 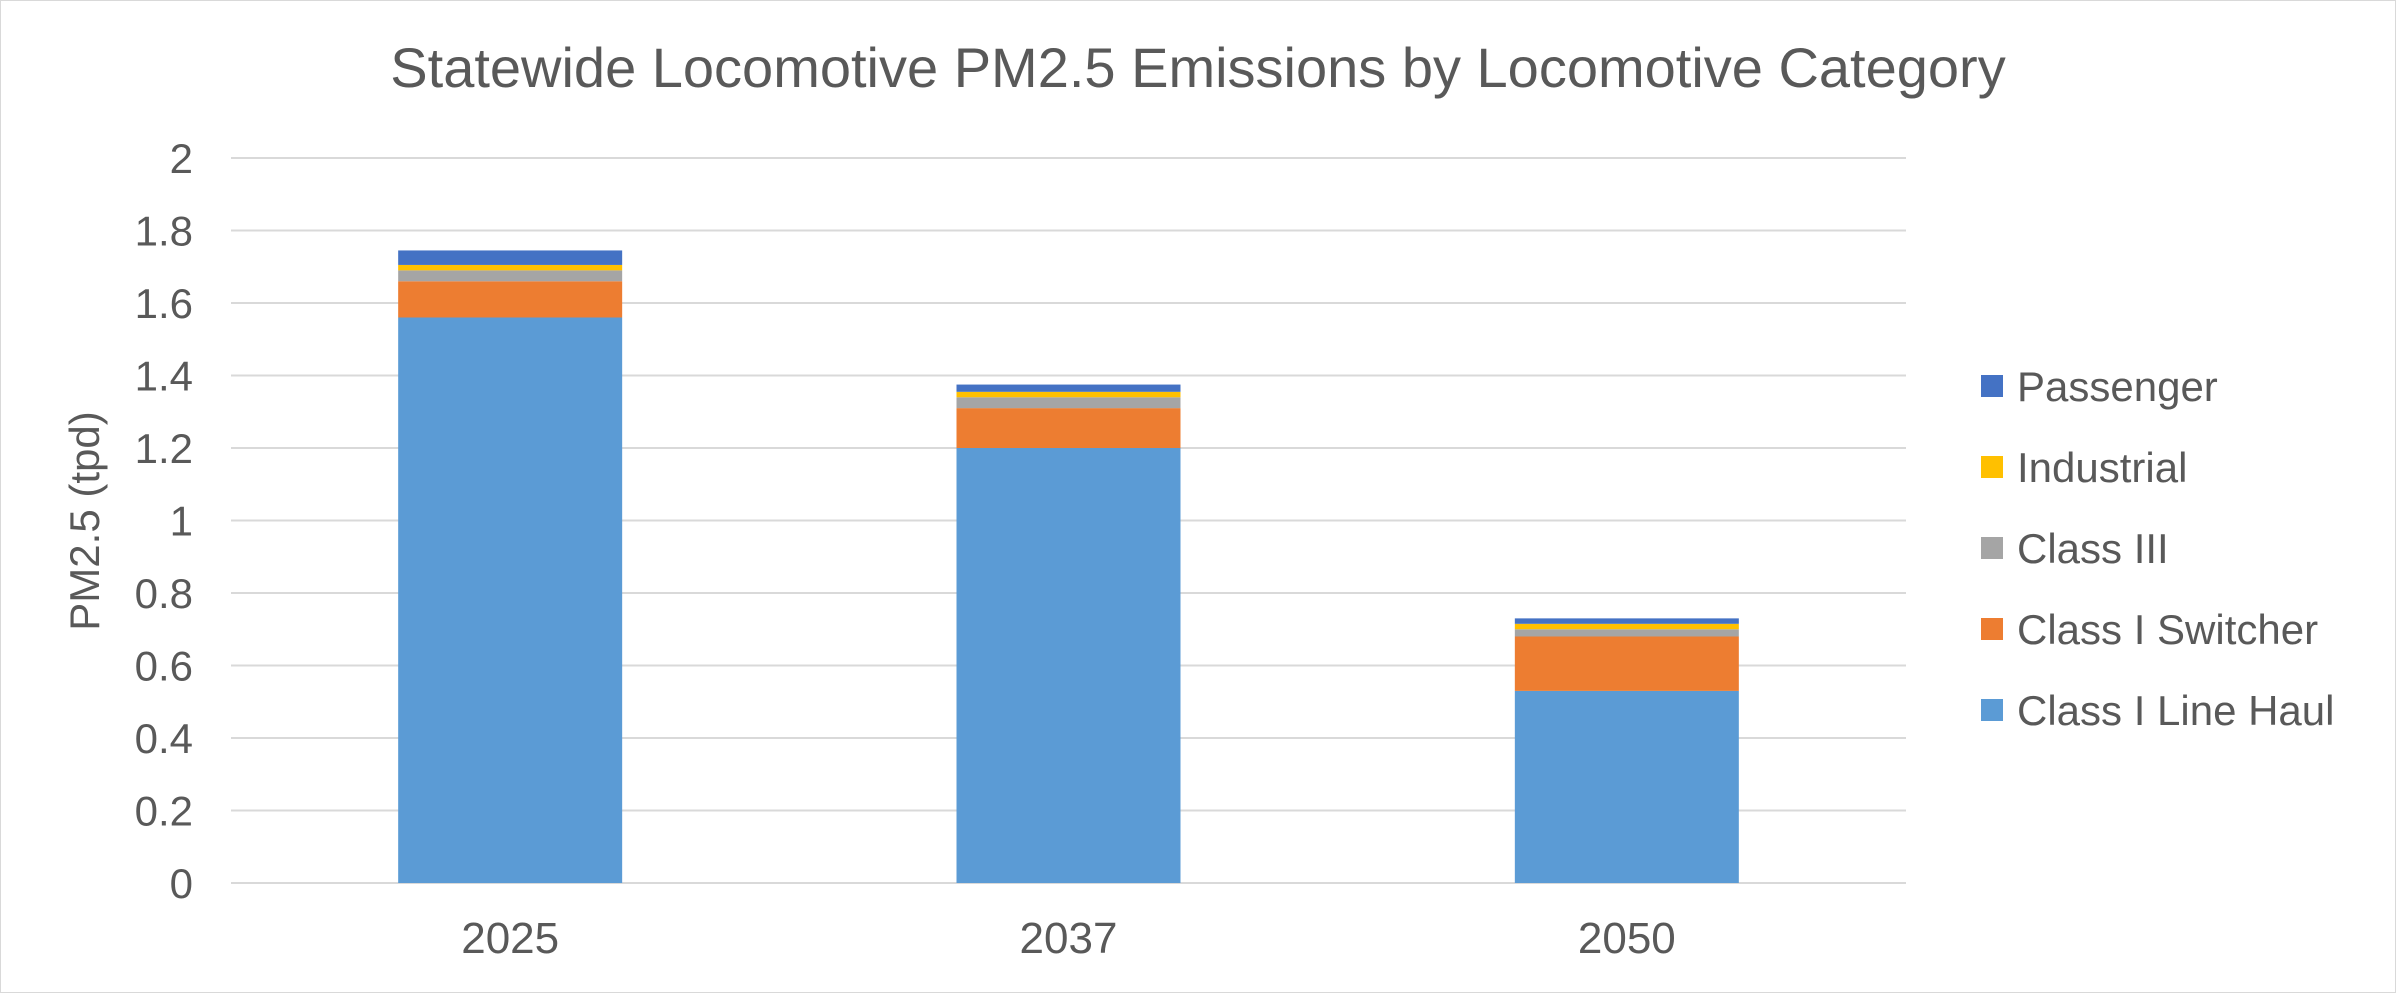 I want to click on y-tick-label: 1.2, so click(x=164, y=448).